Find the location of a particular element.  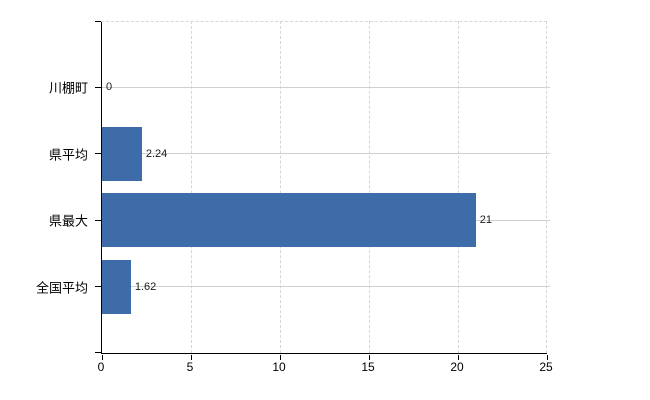

category-label: 県最大 is located at coordinates (68, 221).